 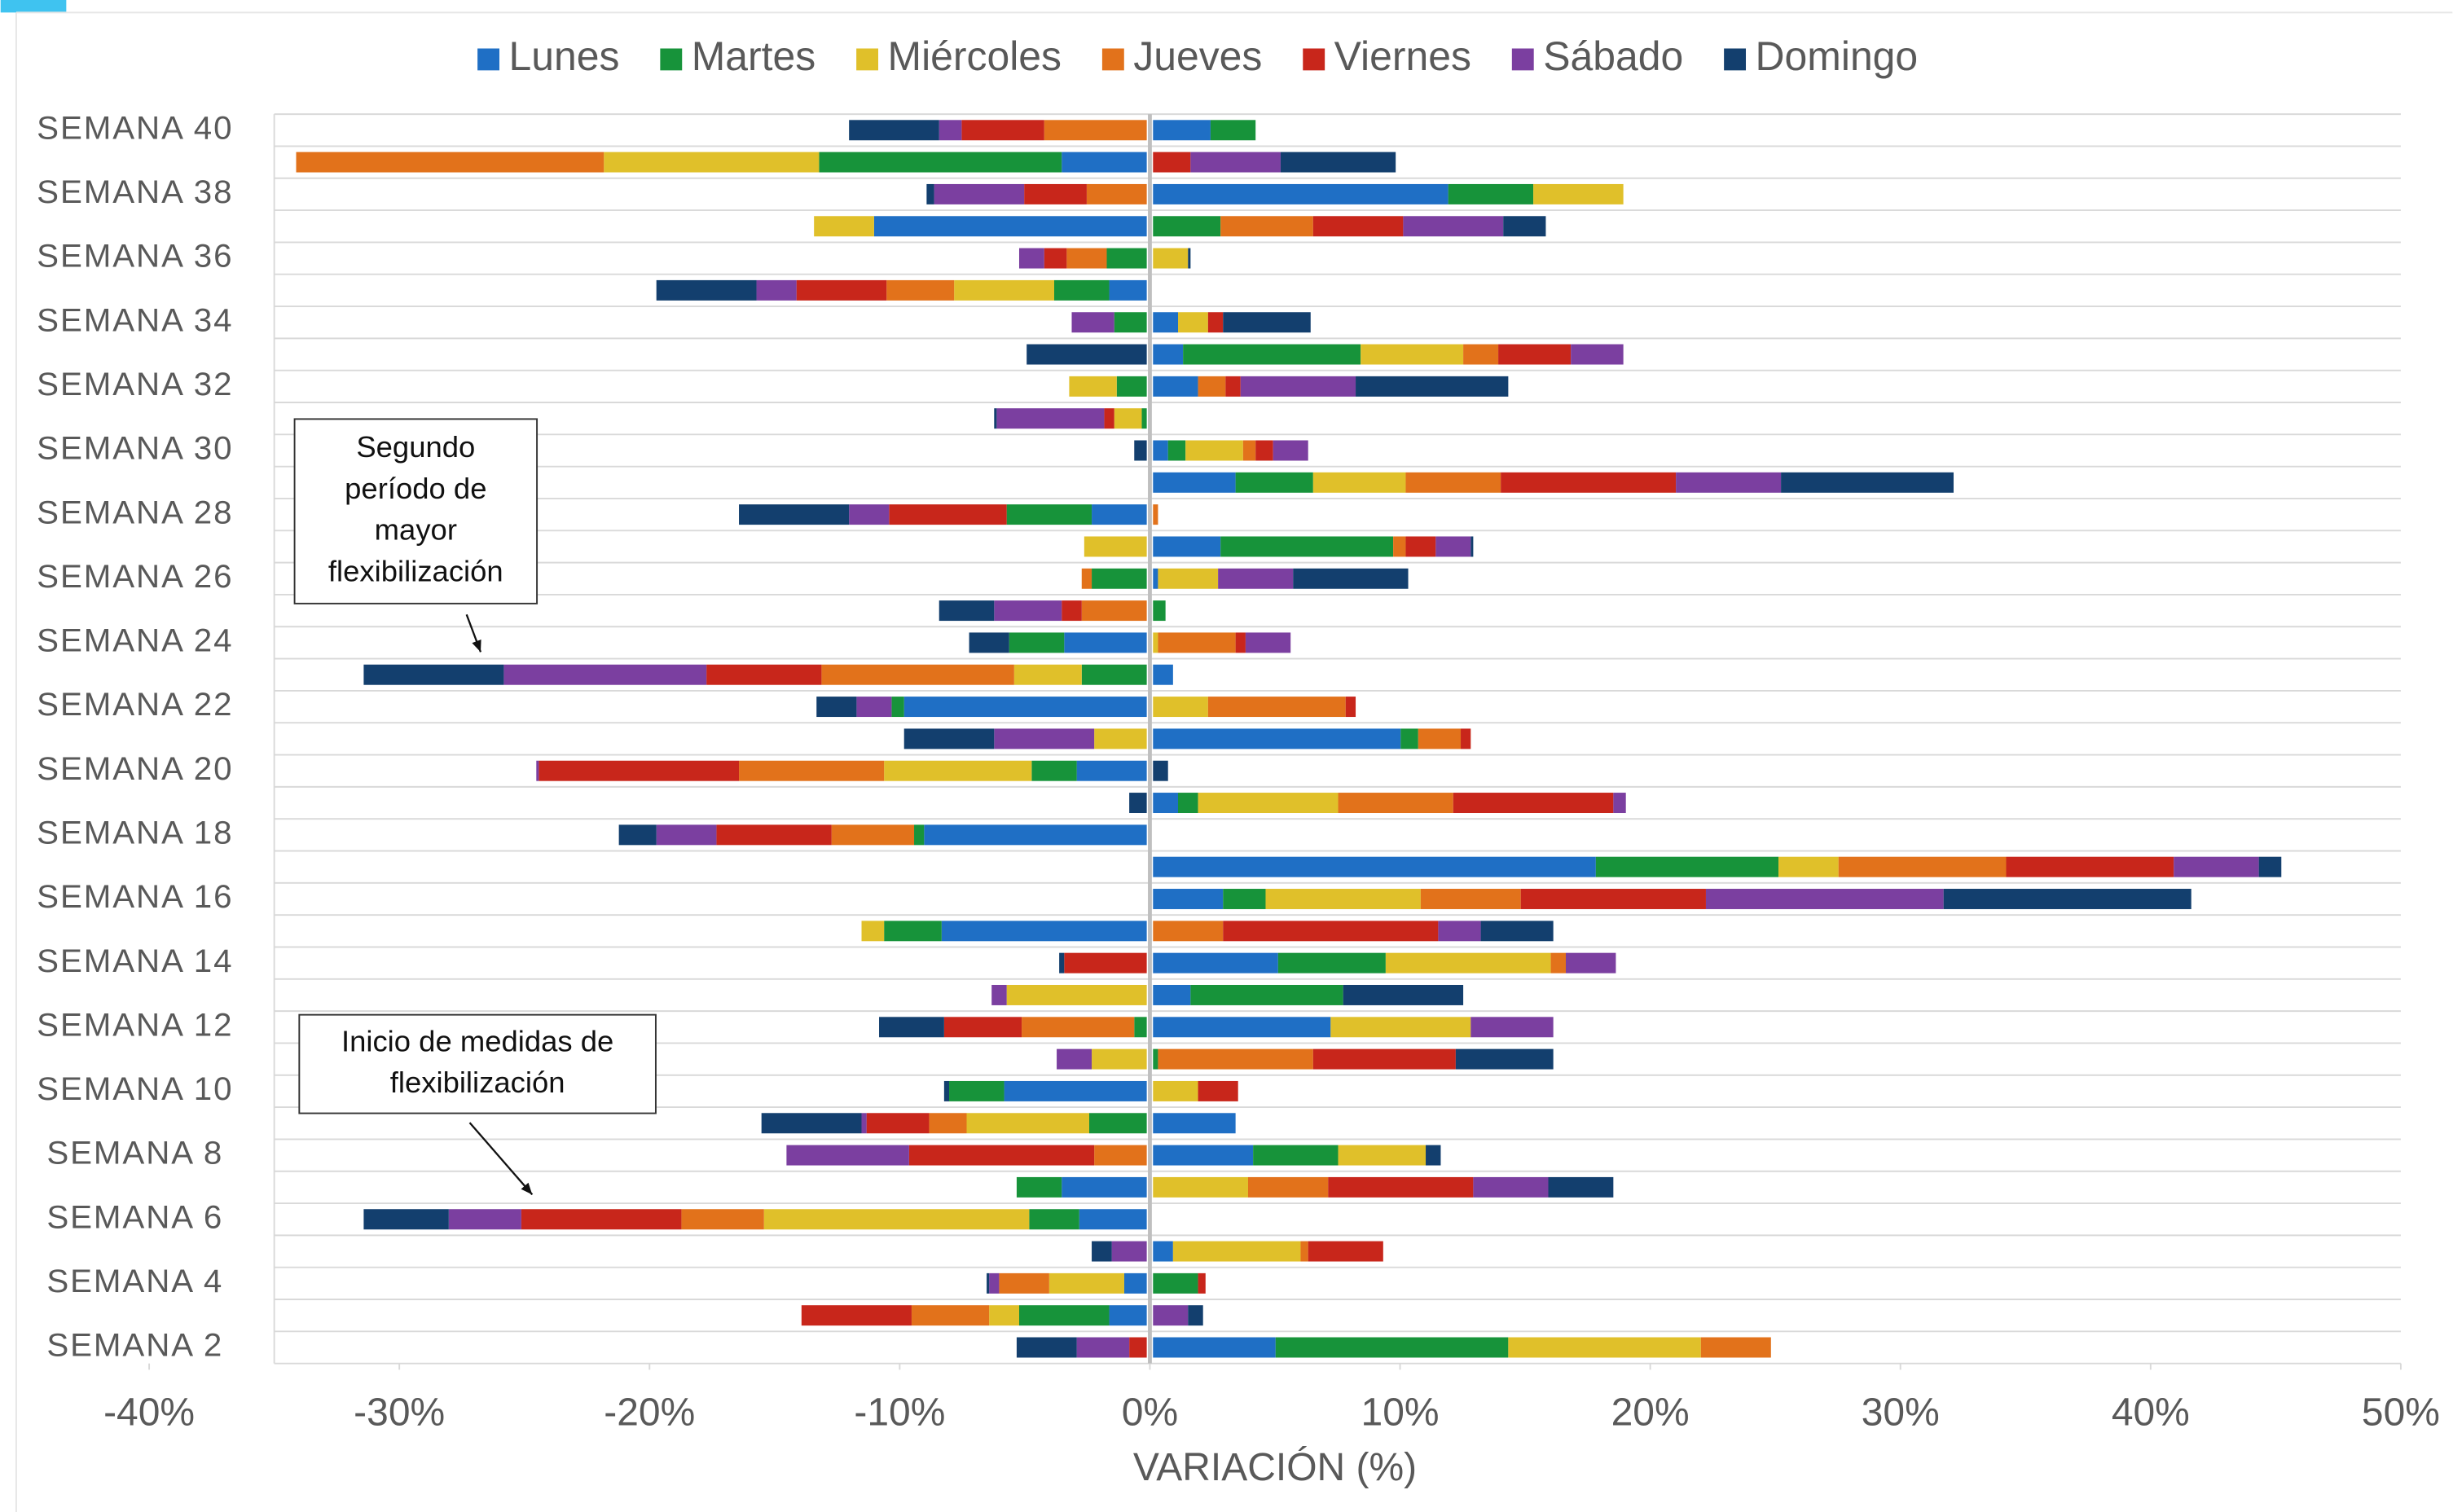 What do you see at coordinates (135, 576) in the screenshot?
I see `y-tick-label: SEMANA 26` at bounding box center [135, 576].